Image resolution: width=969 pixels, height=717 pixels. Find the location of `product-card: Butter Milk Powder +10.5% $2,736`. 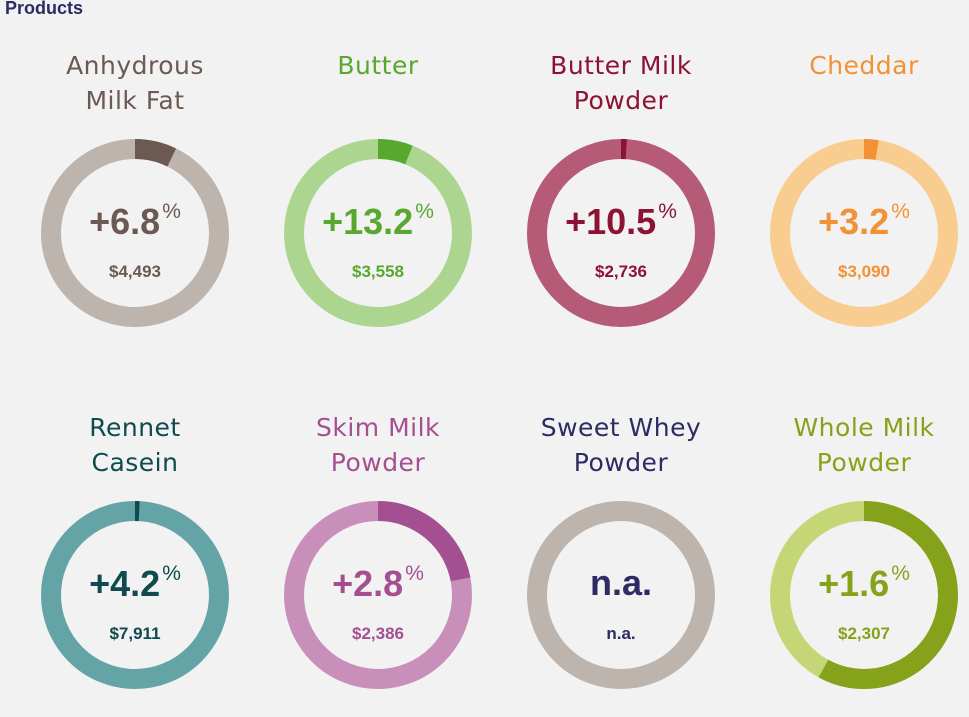

product-card: Butter Milk Powder +10.5% $2,736 is located at coordinates (621, 165).